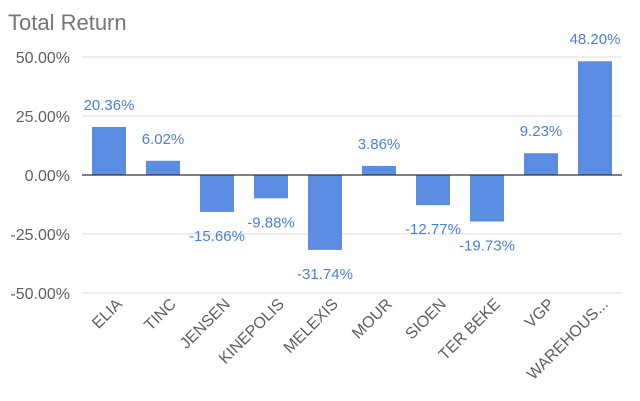 The width and height of the screenshot is (640, 401). What do you see at coordinates (433, 229) in the screenshot?
I see `data-label: -12.77%` at bounding box center [433, 229].